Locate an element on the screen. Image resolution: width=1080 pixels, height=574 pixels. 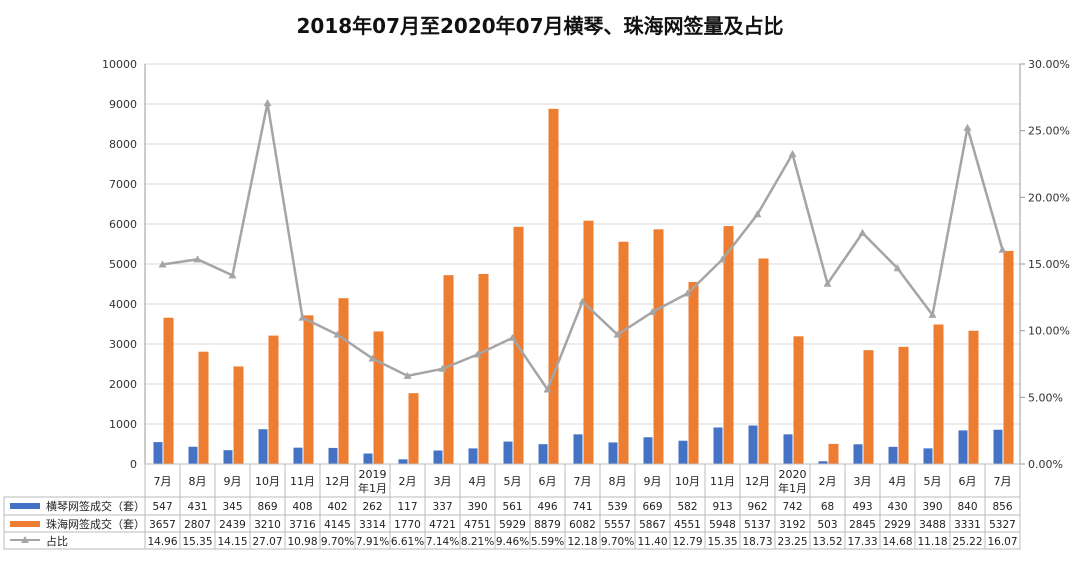
table-cell: 503 is located at coordinates (827, 525).